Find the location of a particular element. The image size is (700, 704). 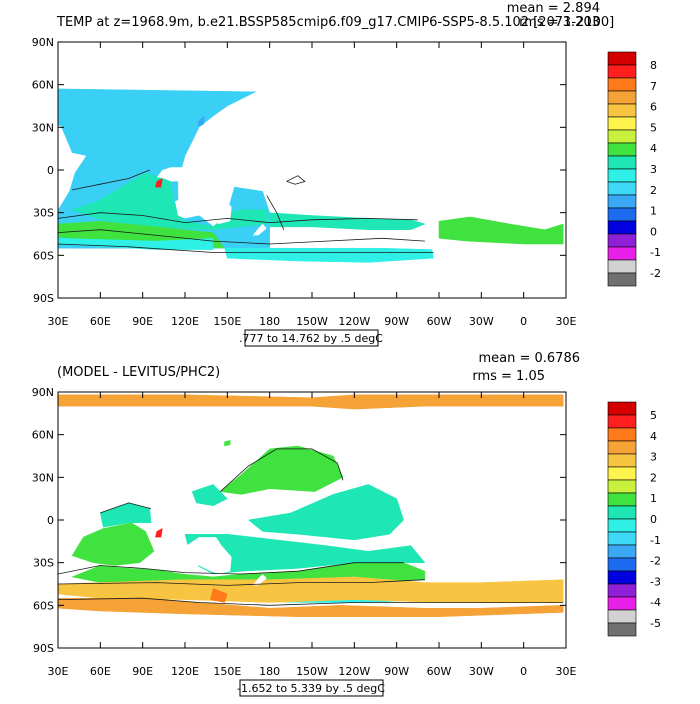

colorbar-label: -5 is located at coordinates (655, 623).